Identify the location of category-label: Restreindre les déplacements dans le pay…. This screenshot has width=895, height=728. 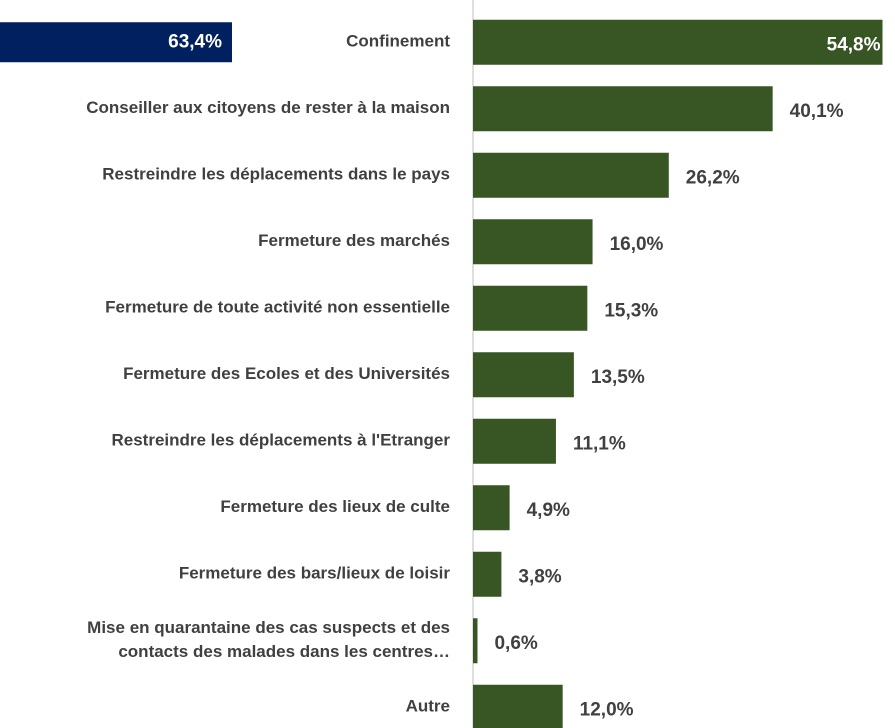
(276, 174).